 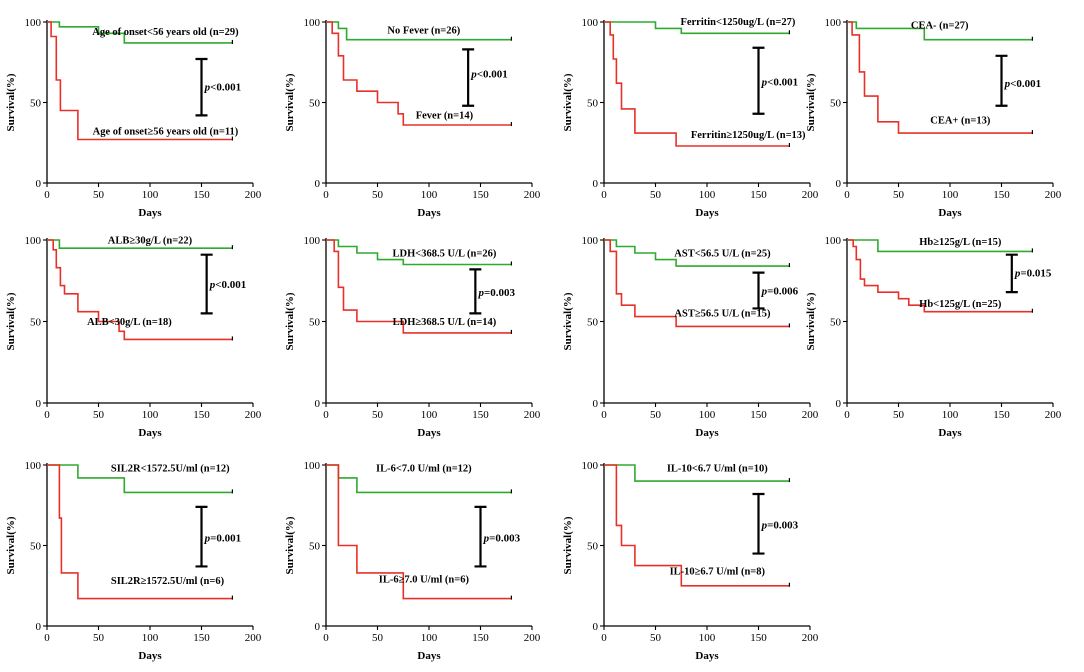 What do you see at coordinates (223, 538) in the screenshot?
I see `p-value-label: p=0.001` at bounding box center [223, 538].